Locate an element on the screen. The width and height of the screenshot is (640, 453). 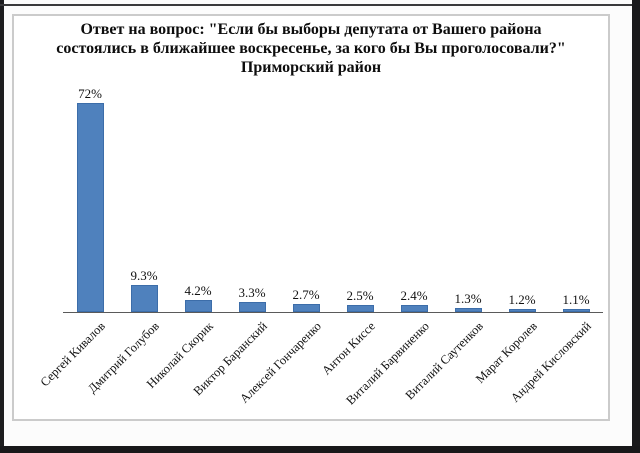
photo-frame-right-edge is located at coordinates (636, 226).